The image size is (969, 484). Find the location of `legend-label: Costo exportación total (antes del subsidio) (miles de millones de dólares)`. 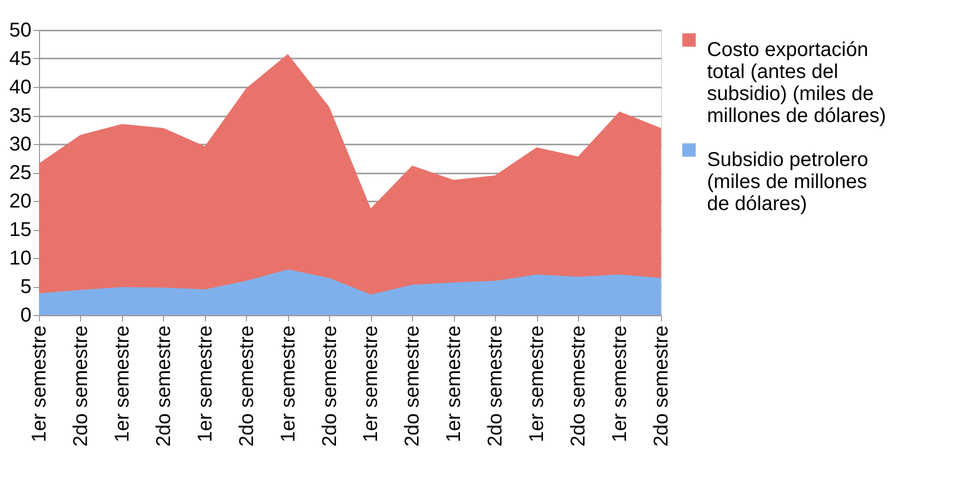

legend-label: Costo exportación total (antes del subsidio) (miles de millones de dólares) is located at coordinates (796, 83).